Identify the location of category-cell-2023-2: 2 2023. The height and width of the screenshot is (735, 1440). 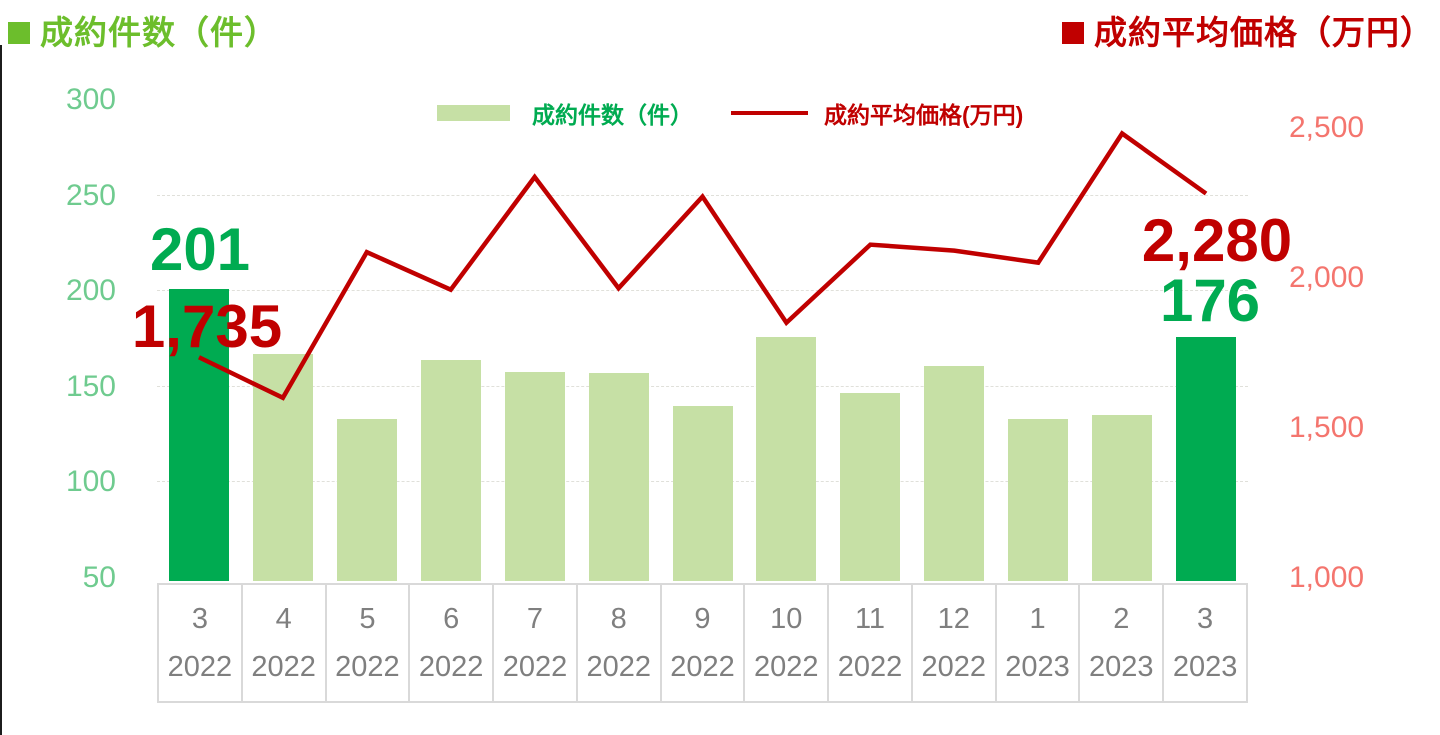
(1120, 643).